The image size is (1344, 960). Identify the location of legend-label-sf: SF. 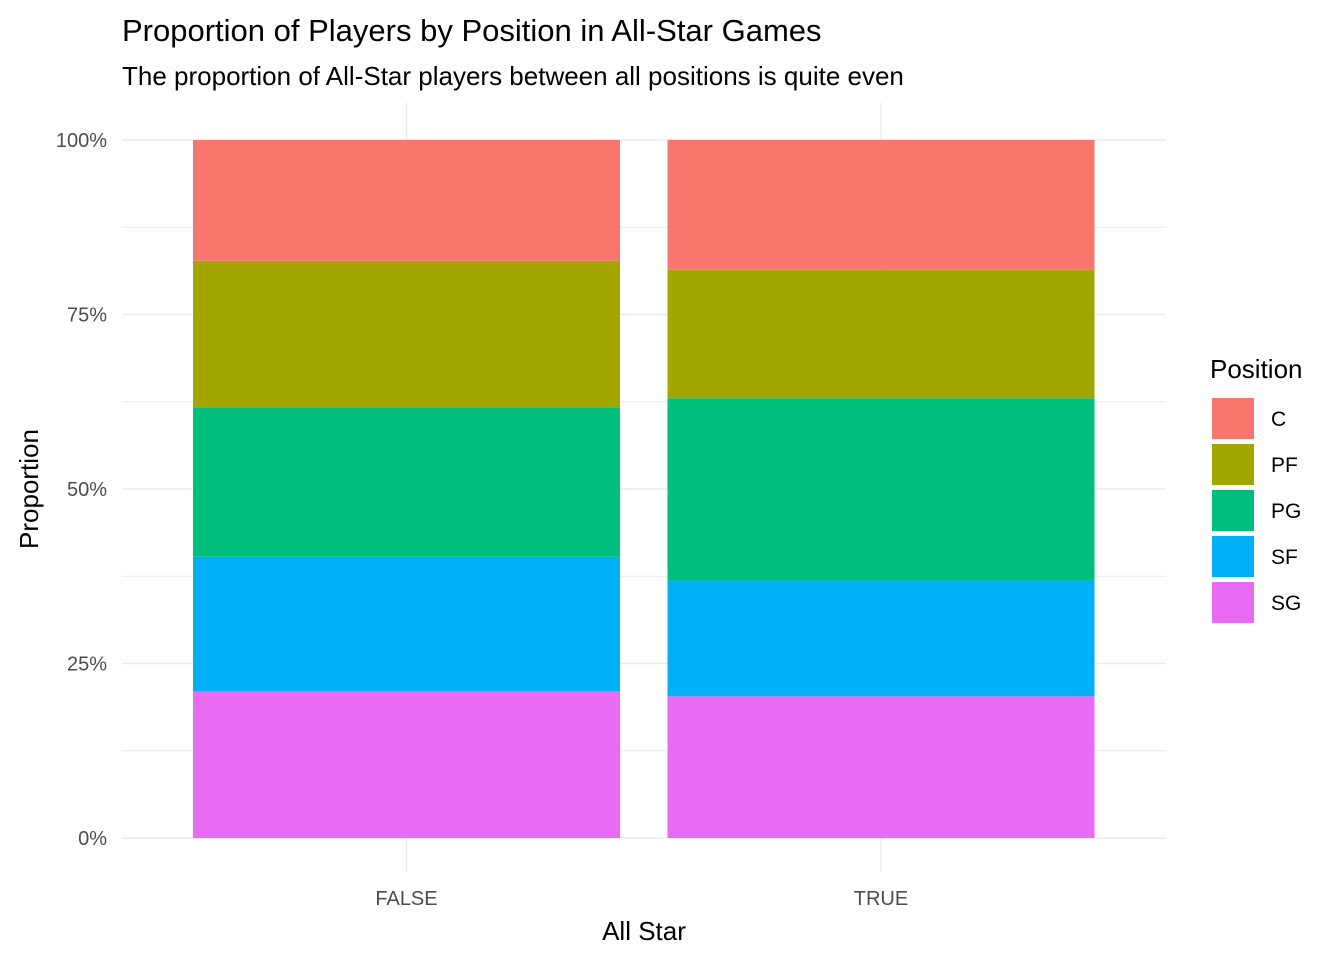
(1284, 557).